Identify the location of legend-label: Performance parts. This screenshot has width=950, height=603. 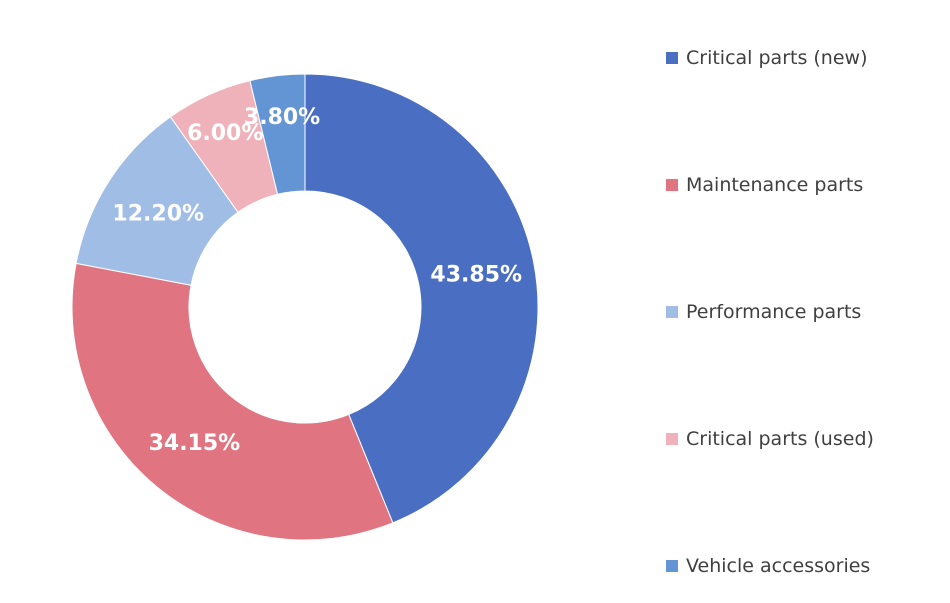
(774, 312).